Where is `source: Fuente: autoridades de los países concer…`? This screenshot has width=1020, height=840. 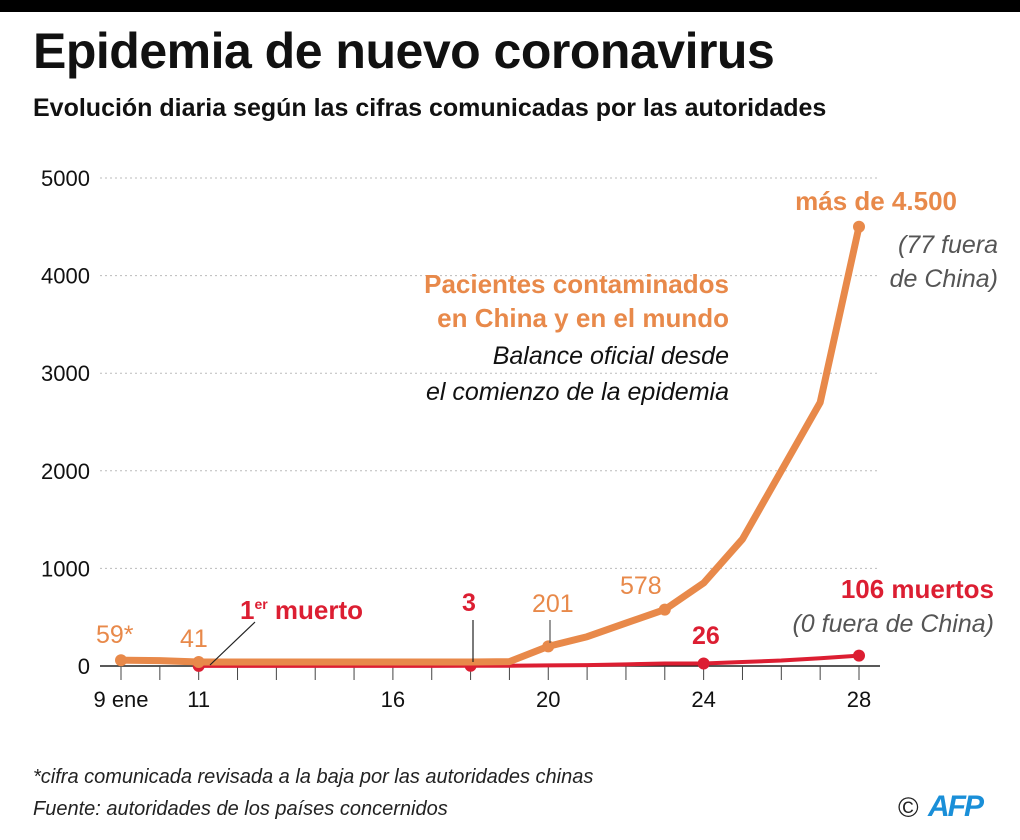 source: Fuente: autoridades de los países concer… is located at coordinates (240, 809).